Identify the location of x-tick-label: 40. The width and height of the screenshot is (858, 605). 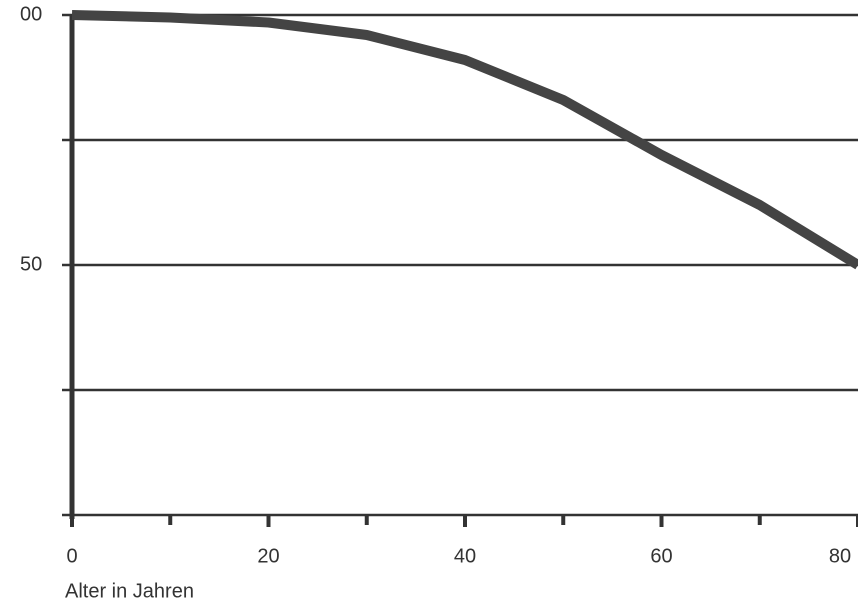
(465, 556).